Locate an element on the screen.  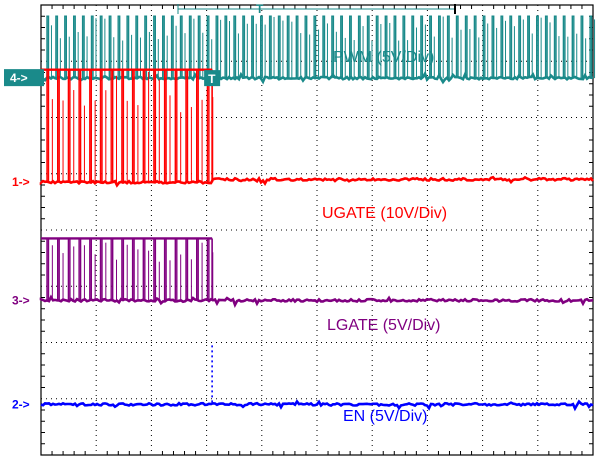
trigger-indicators: T T is located at coordinates (316, 44).